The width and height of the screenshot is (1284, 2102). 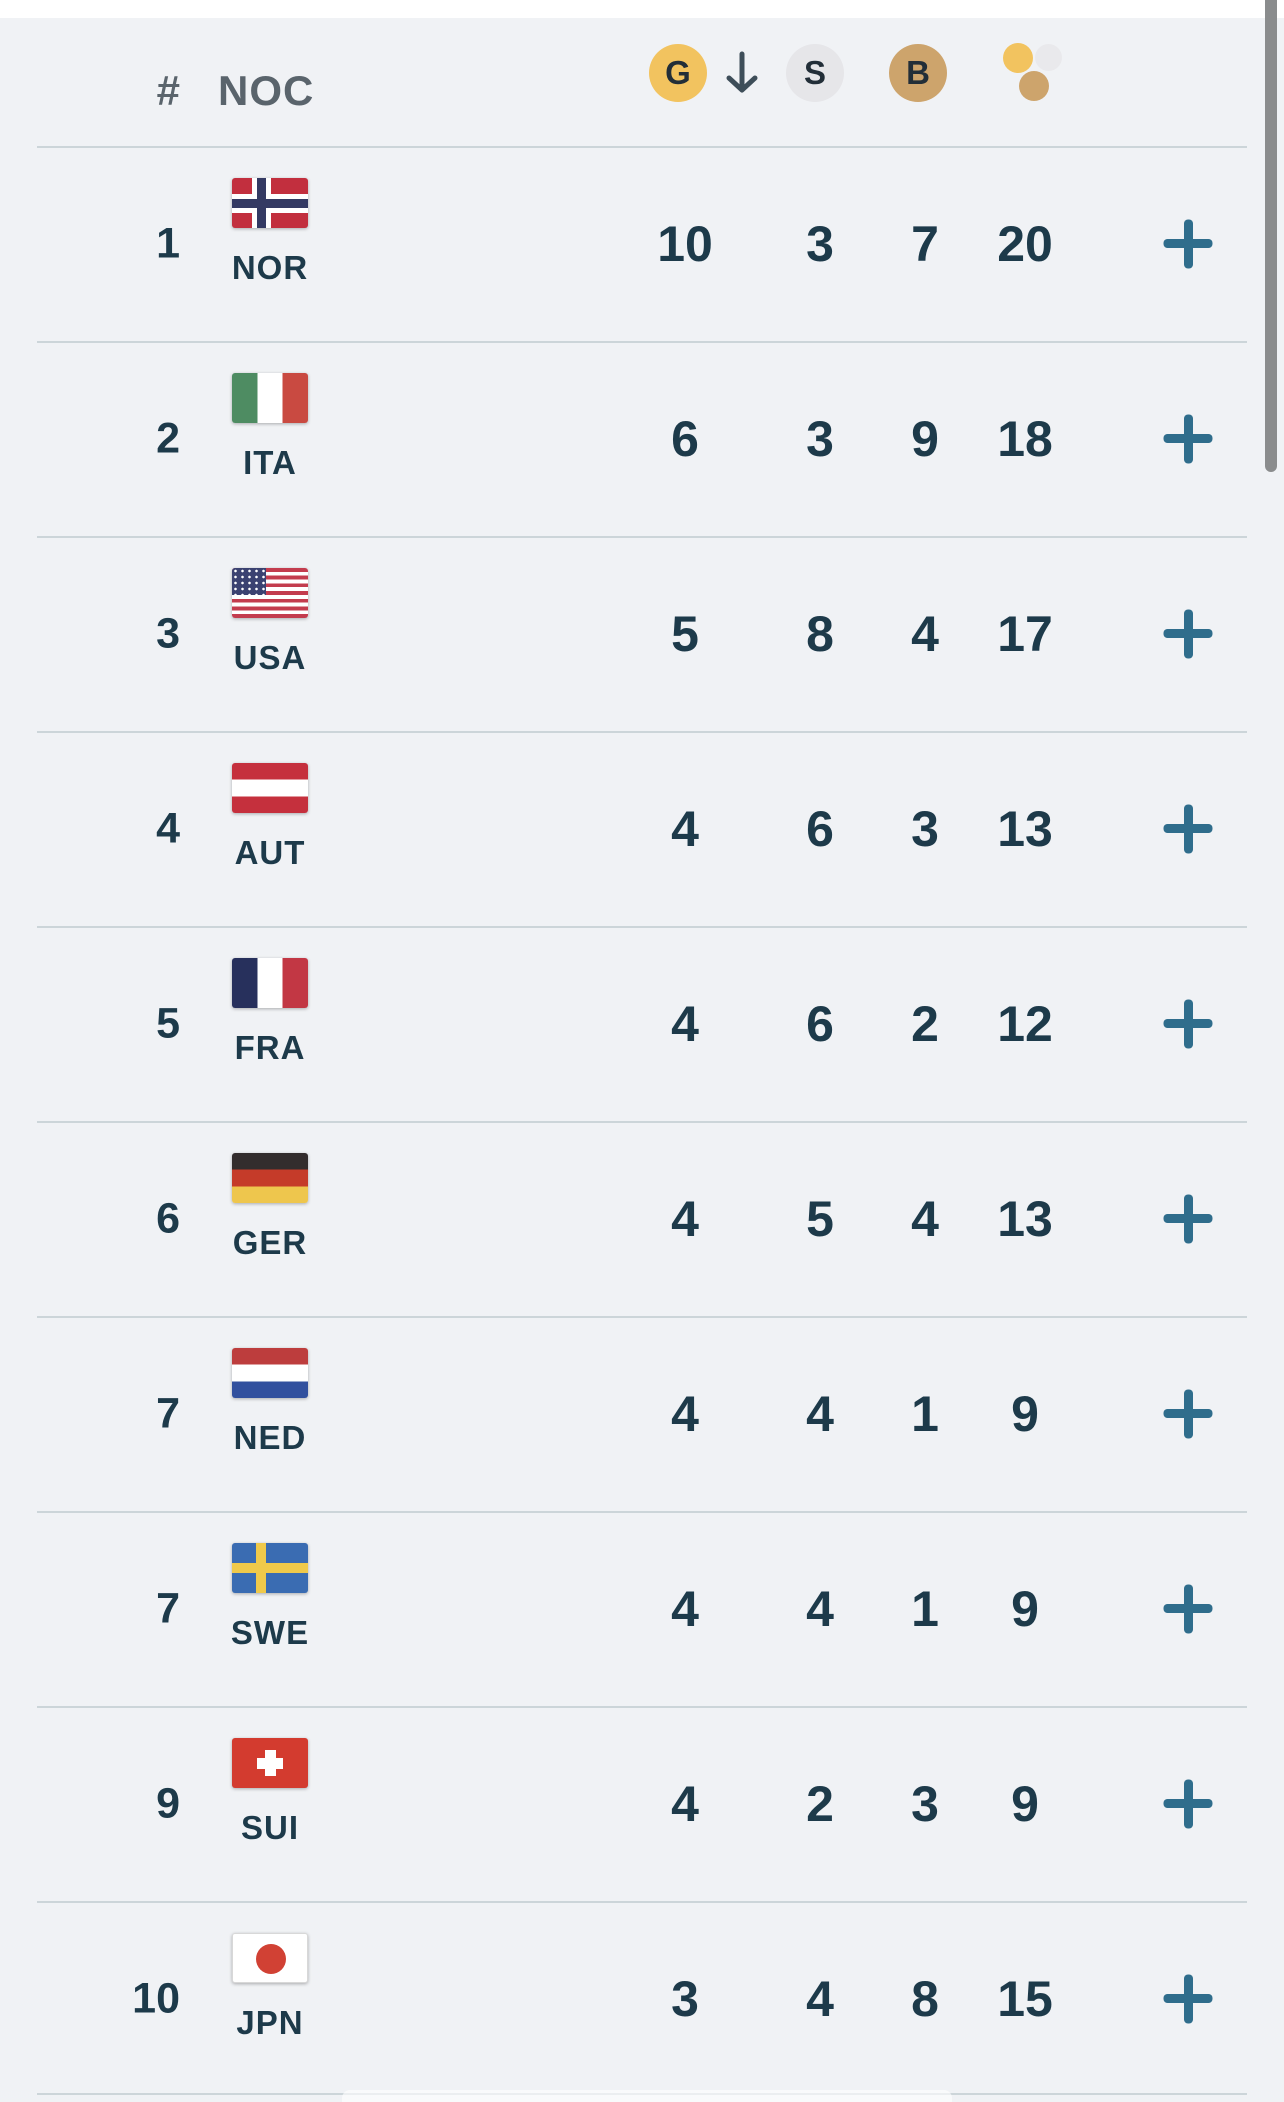 What do you see at coordinates (270, 1373) in the screenshot?
I see `country-flag-ned` at bounding box center [270, 1373].